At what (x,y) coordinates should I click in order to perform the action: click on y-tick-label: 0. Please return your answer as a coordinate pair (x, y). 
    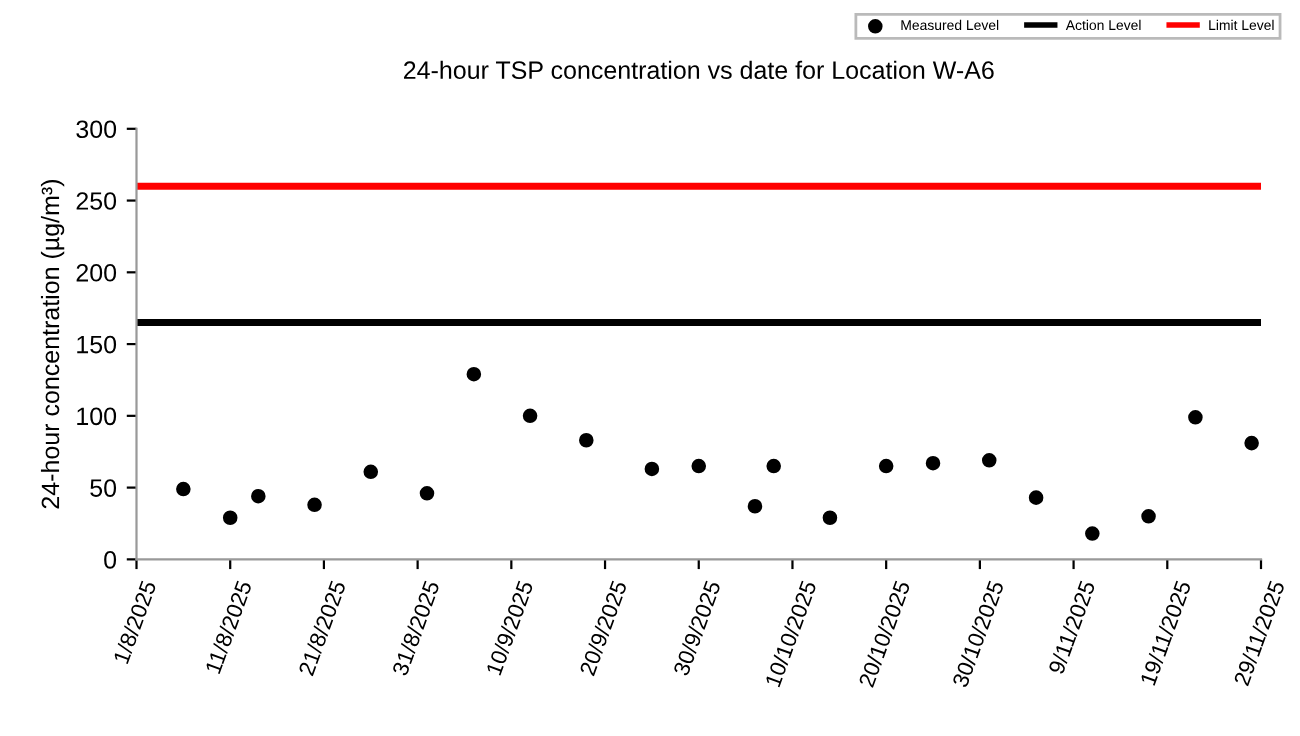
    Looking at the image, I should click on (110, 559).